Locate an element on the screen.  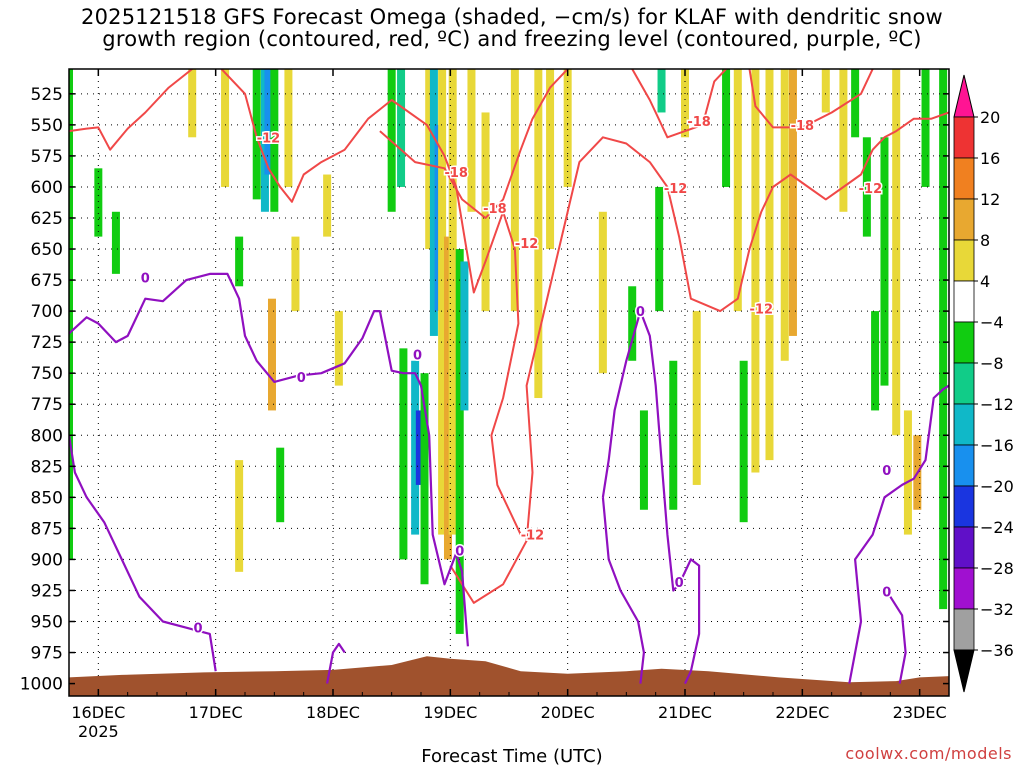
y-tick-label: 850 is located at coordinates (47, 498).